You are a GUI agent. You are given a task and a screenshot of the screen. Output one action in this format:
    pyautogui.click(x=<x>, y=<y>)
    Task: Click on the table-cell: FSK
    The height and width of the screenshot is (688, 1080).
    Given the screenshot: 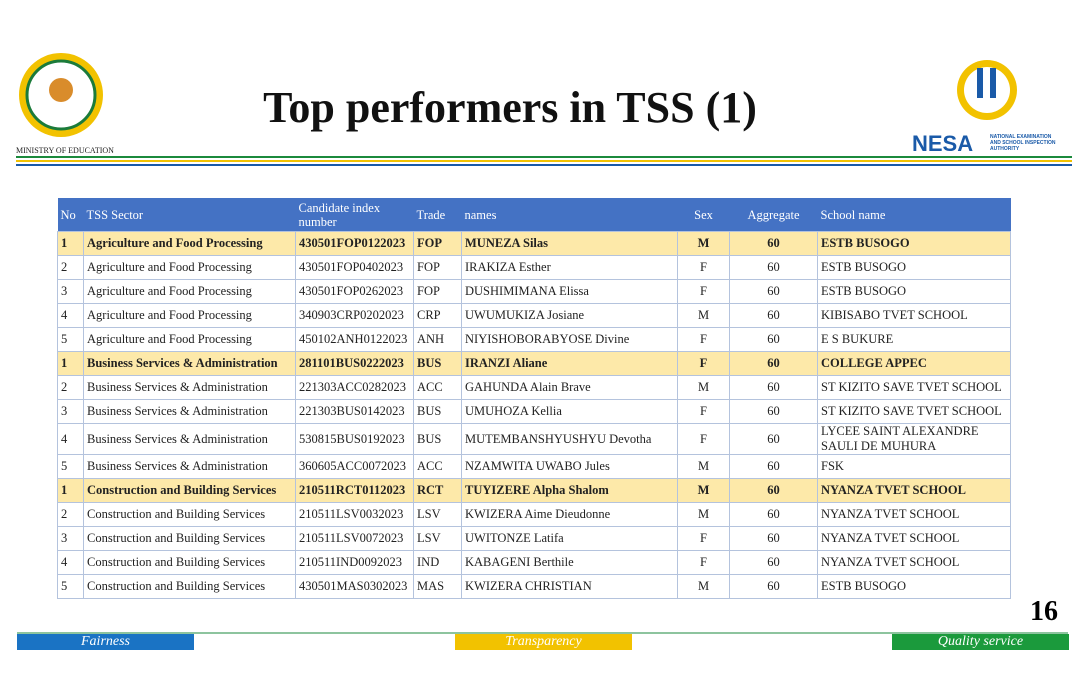 What is the action you would take?
    pyautogui.click(x=914, y=466)
    